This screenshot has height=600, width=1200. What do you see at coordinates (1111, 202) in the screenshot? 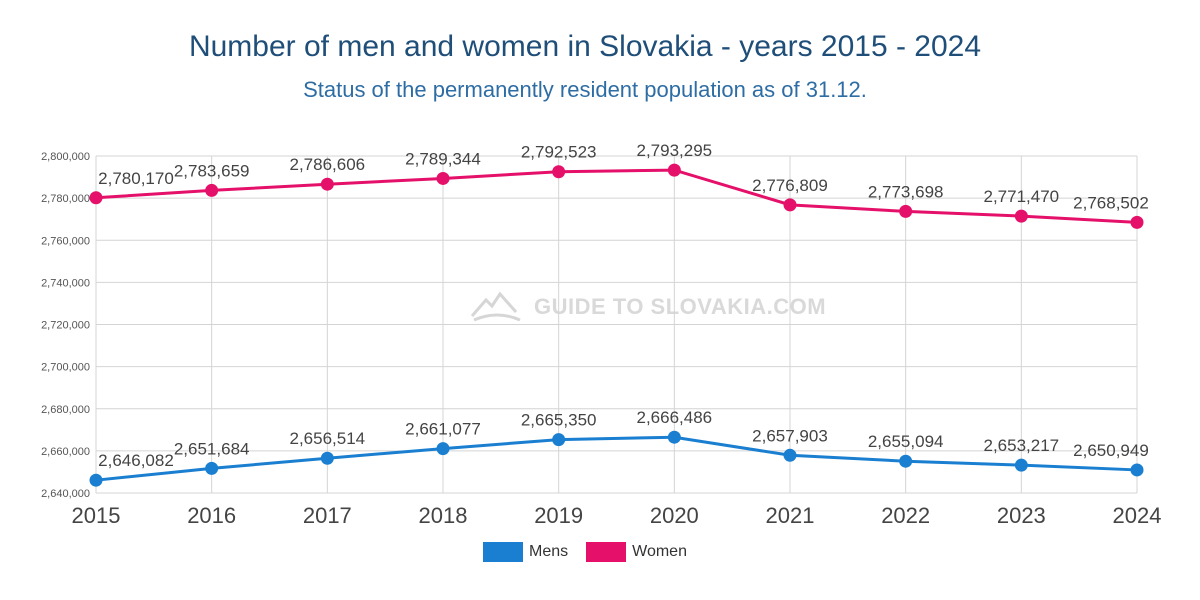
I see `data-label-women: 2,768,502` at bounding box center [1111, 202].